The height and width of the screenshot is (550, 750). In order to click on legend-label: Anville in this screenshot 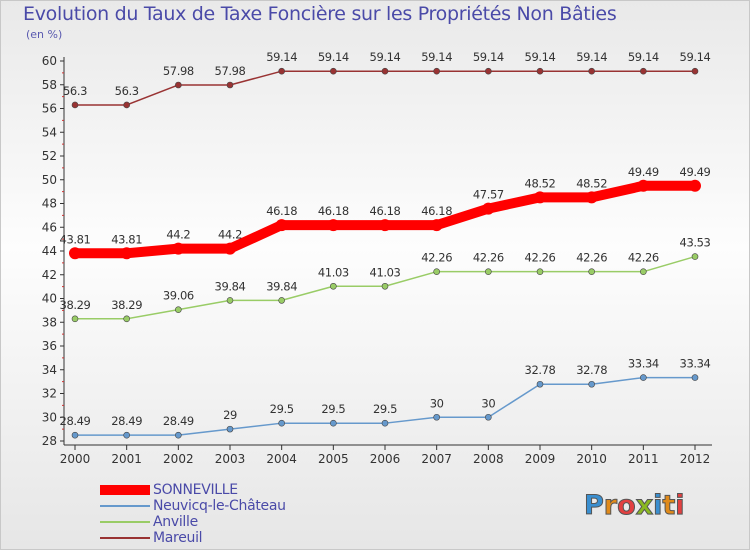, I will do `click(175, 522)`.